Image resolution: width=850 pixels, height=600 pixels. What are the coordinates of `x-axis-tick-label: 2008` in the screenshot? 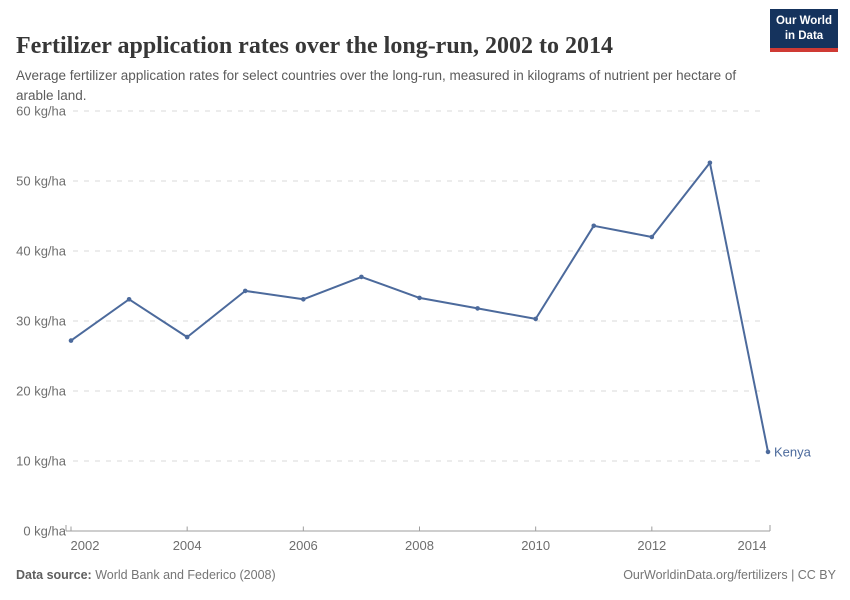 It's located at (419, 545).